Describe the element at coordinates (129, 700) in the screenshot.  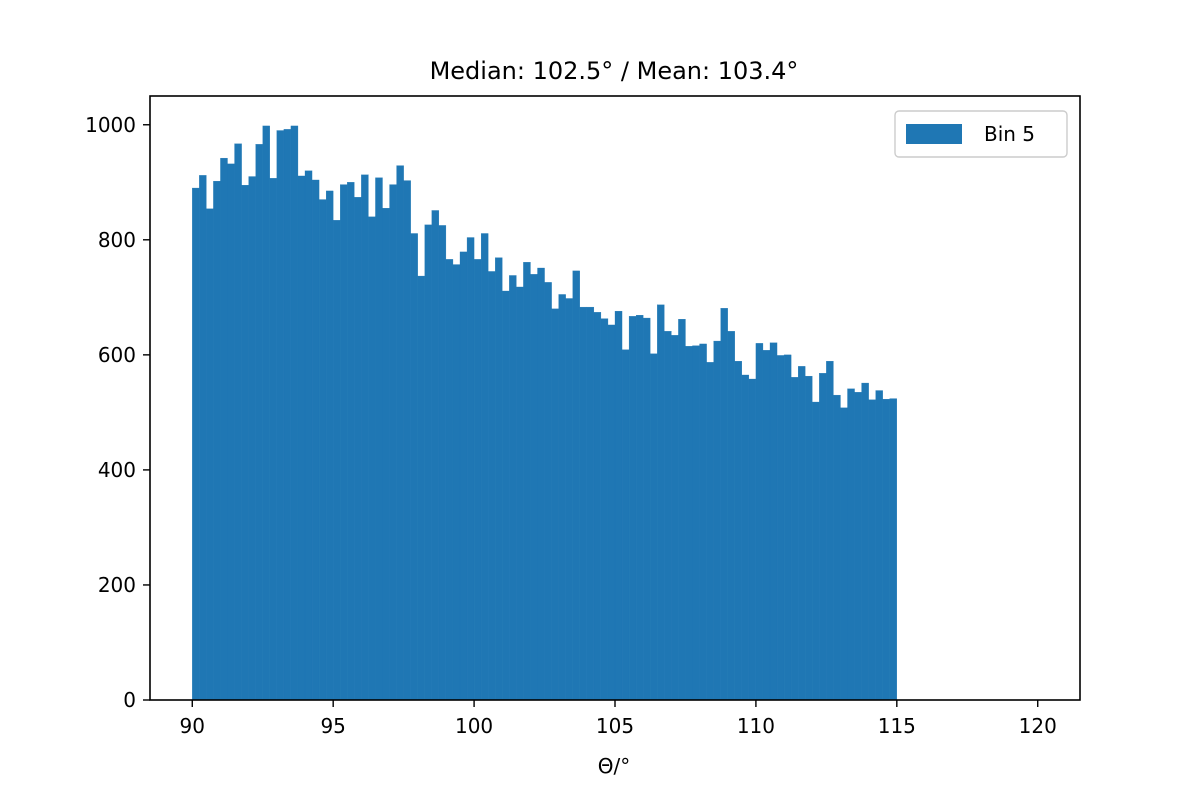
I see `y-tick-label: 0` at that location.